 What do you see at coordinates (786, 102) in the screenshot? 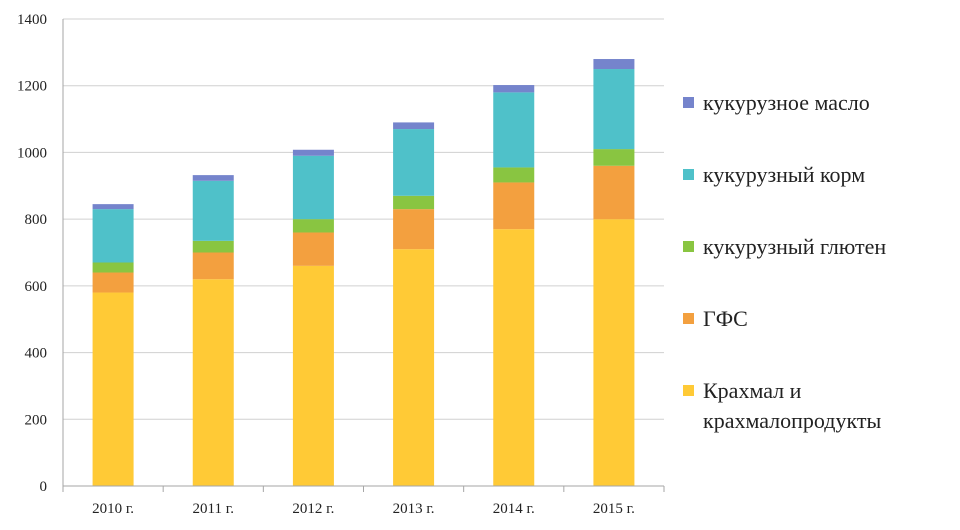
I see `legend-label: кукурузное масло` at bounding box center [786, 102].